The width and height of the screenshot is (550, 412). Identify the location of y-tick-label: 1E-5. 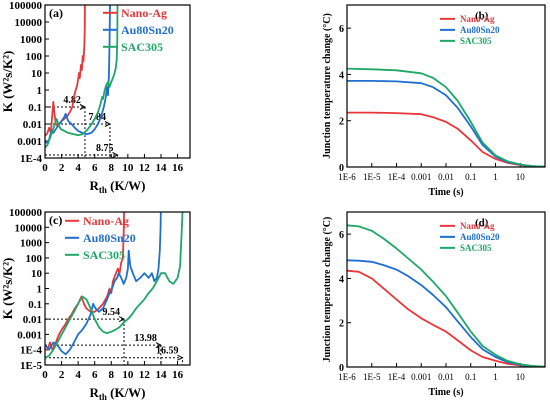
(31, 366).